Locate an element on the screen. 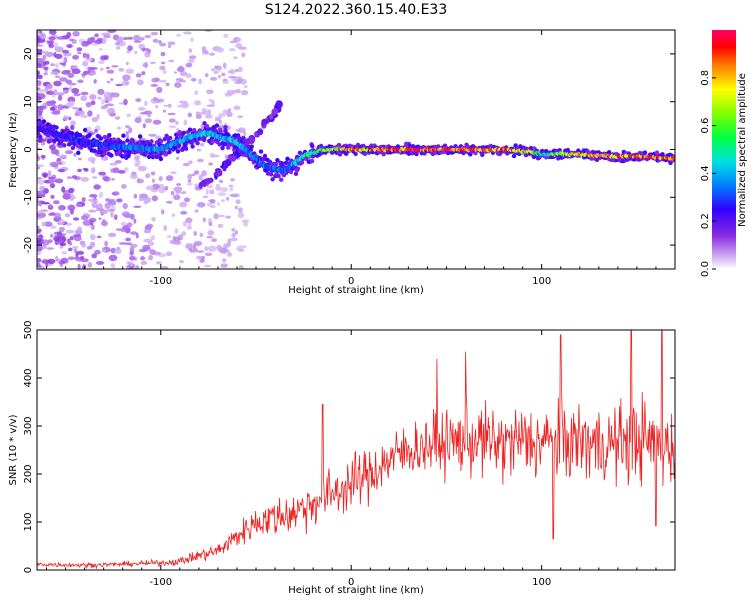 The height and width of the screenshot is (600, 750). spectrogram-y-tick-label: -10 is located at coordinates (28, 197).